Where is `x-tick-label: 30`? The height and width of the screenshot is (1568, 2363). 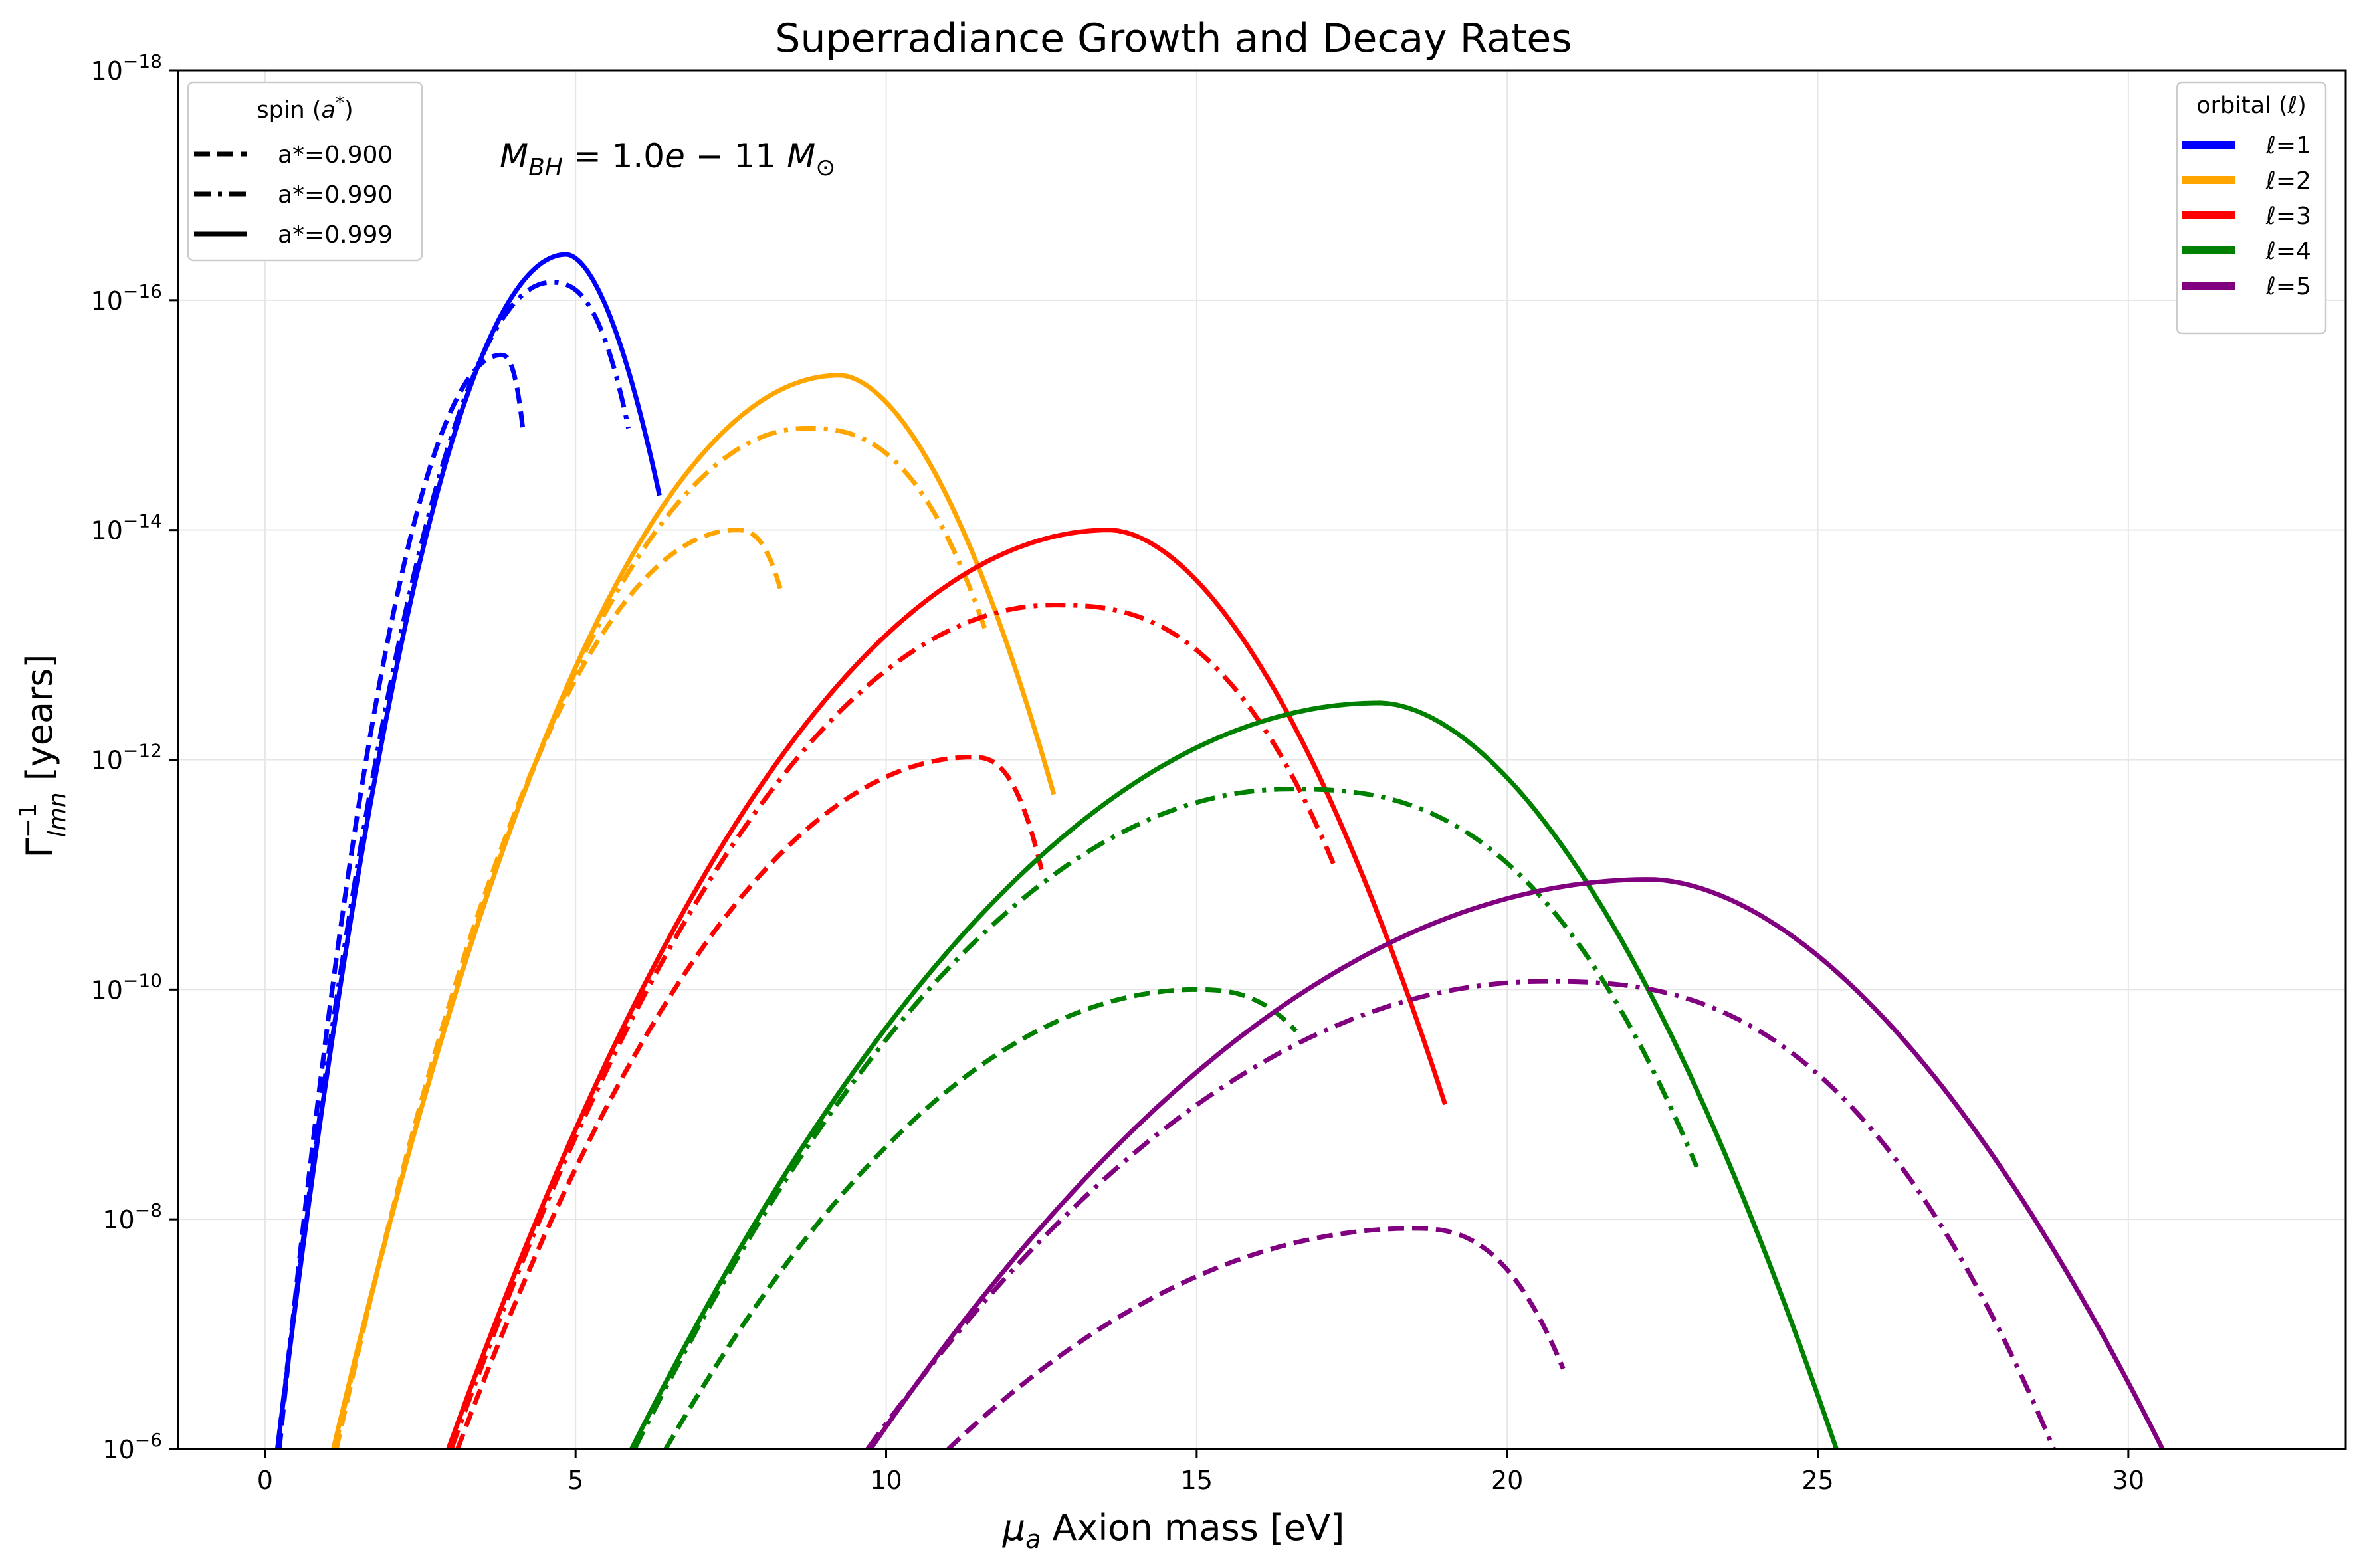
x-tick-label: 30 is located at coordinates (2128, 1480).